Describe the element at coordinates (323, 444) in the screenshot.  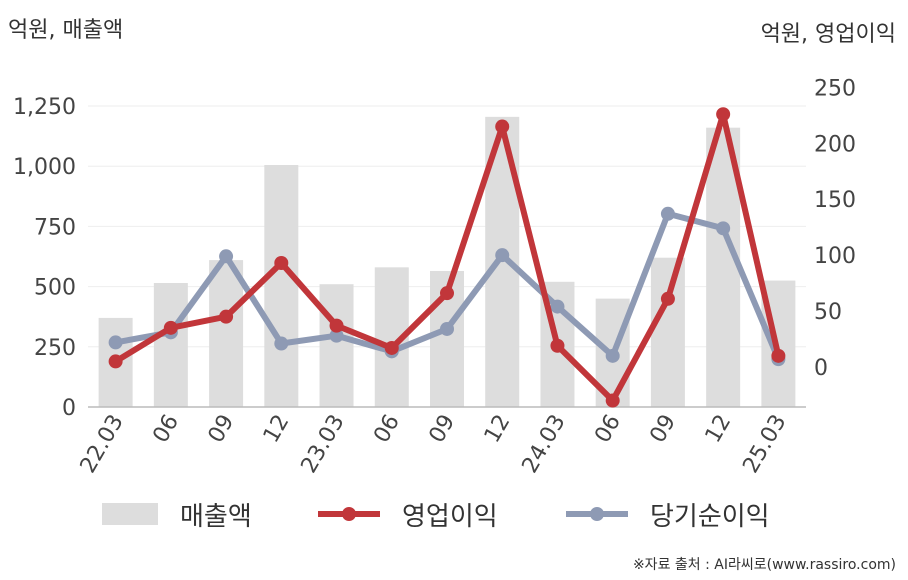
I see `x-tick-label: 23.03` at that location.